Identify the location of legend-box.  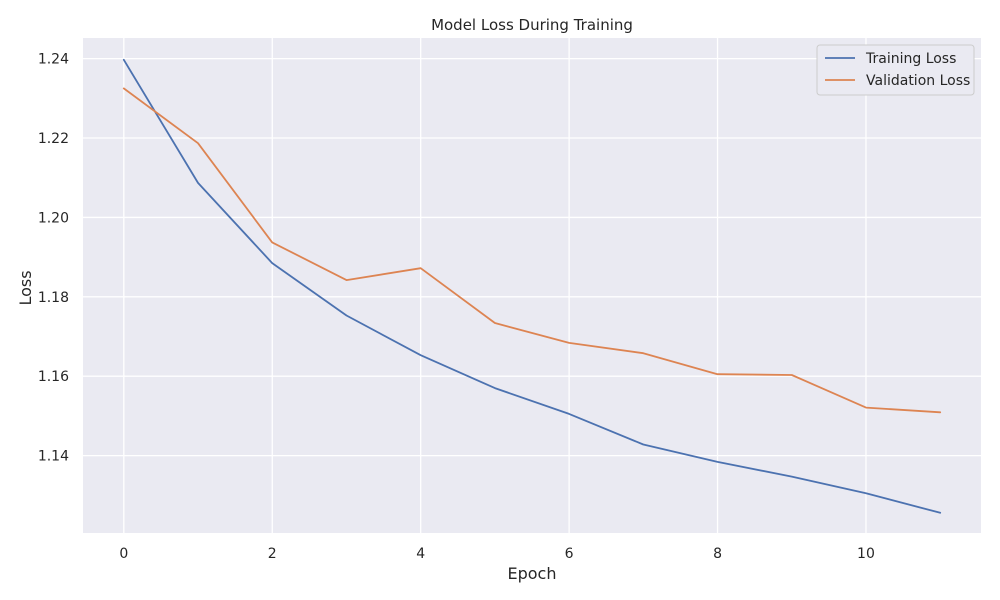
(895, 70).